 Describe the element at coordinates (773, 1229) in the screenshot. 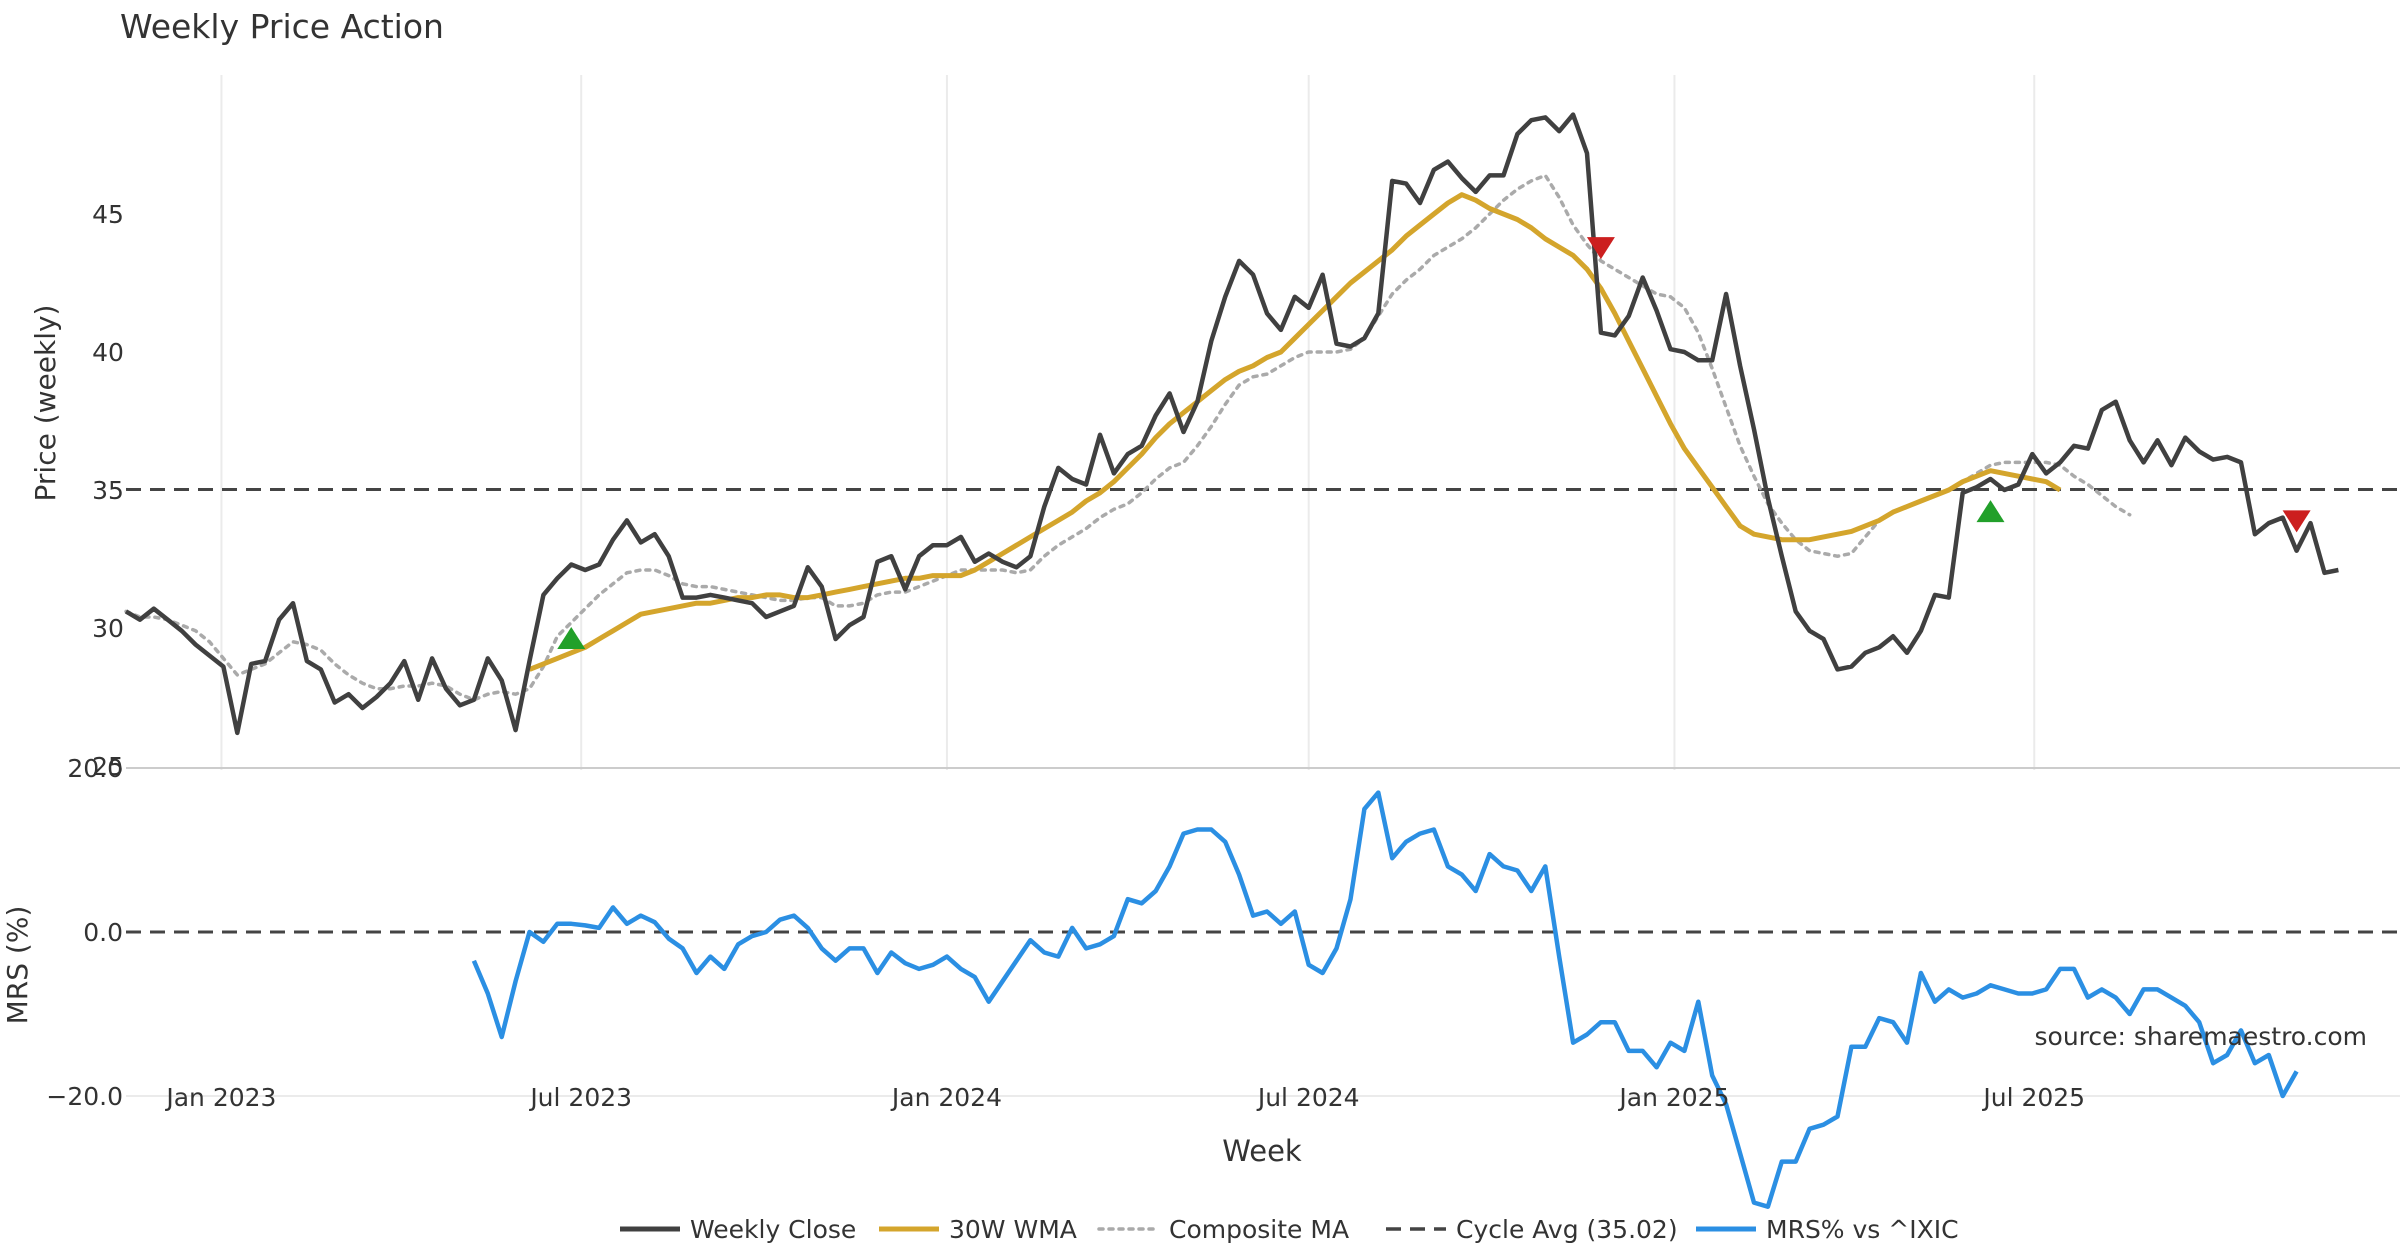

I see `legend-label: Weekly Close` at that location.